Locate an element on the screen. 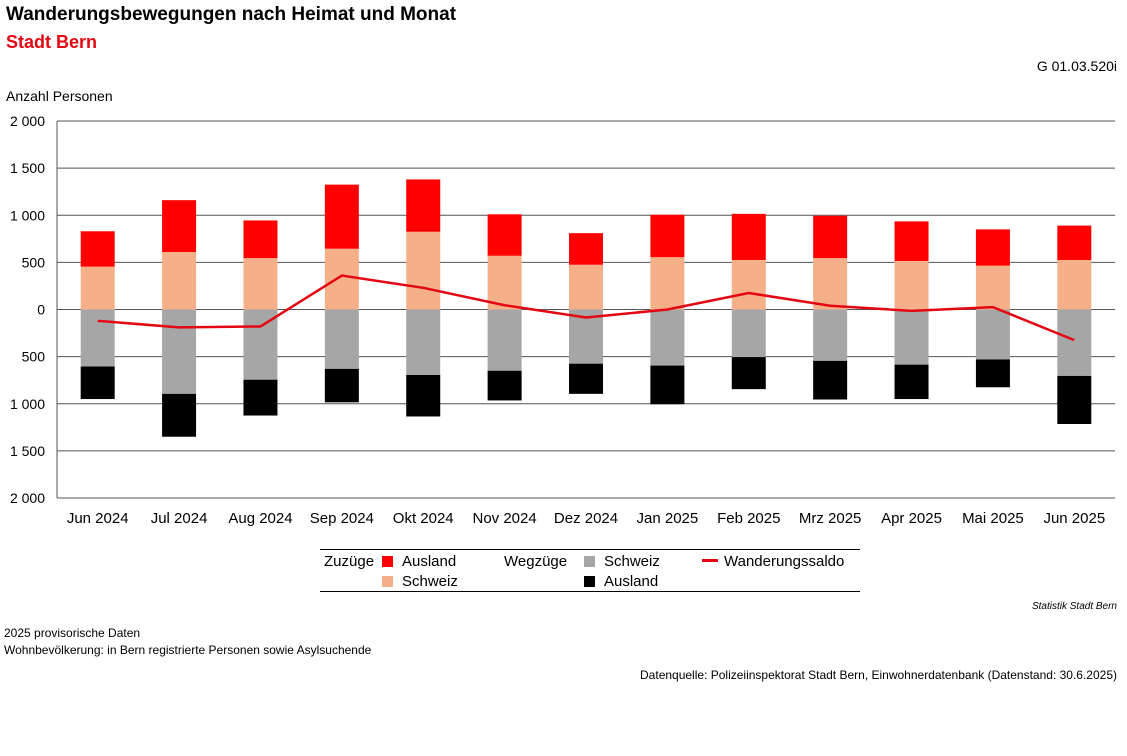 The height and width of the screenshot is (756, 1127). y-tick-label: 0 is located at coordinates (41, 310).